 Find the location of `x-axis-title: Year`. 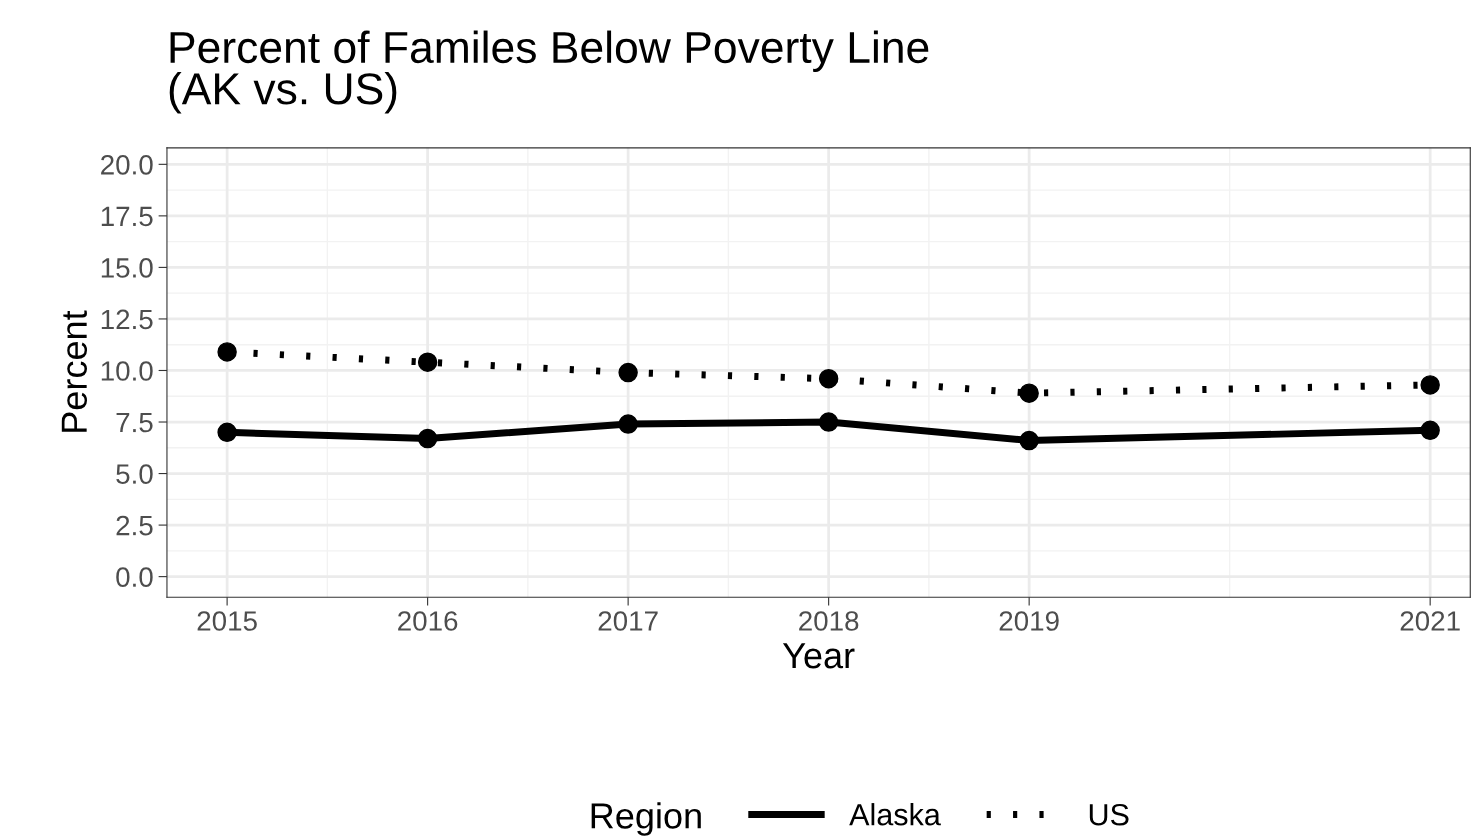

x-axis-title: Year is located at coordinates (818, 656).